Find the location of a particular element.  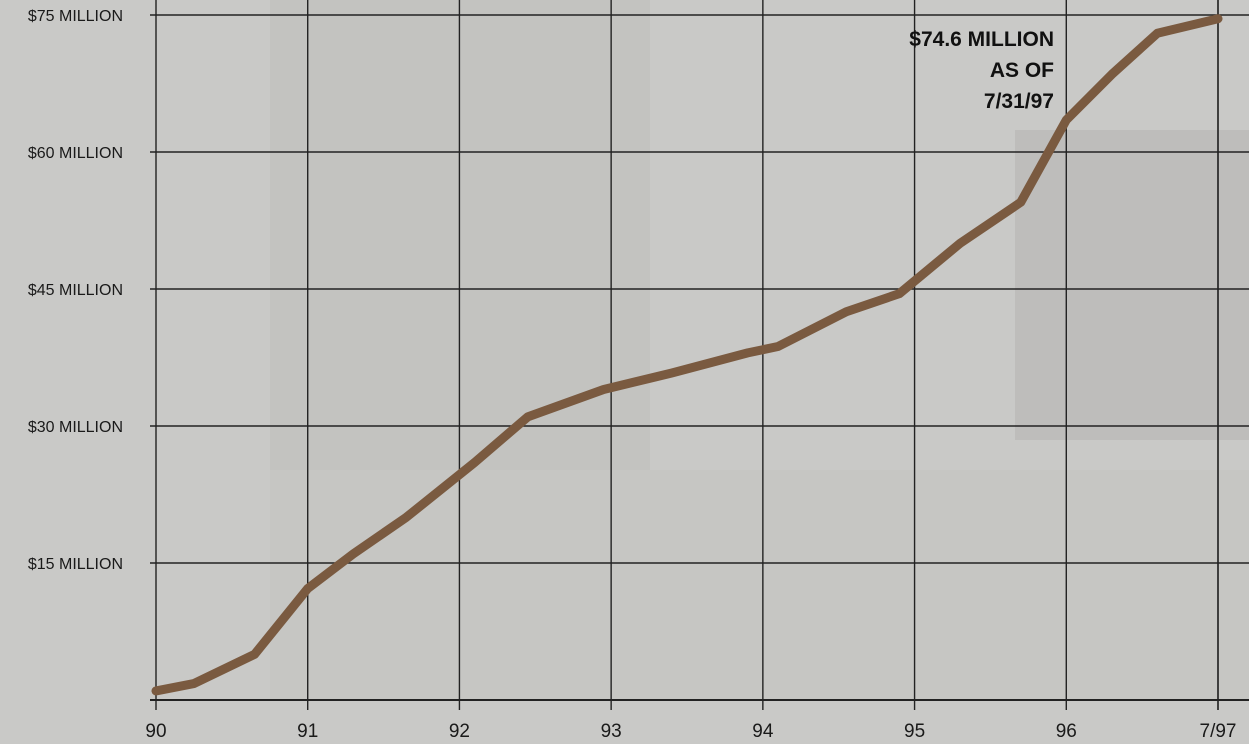

annotations: $74.6 MILLION AS OF 7/31/97 is located at coordinates (981, 70).